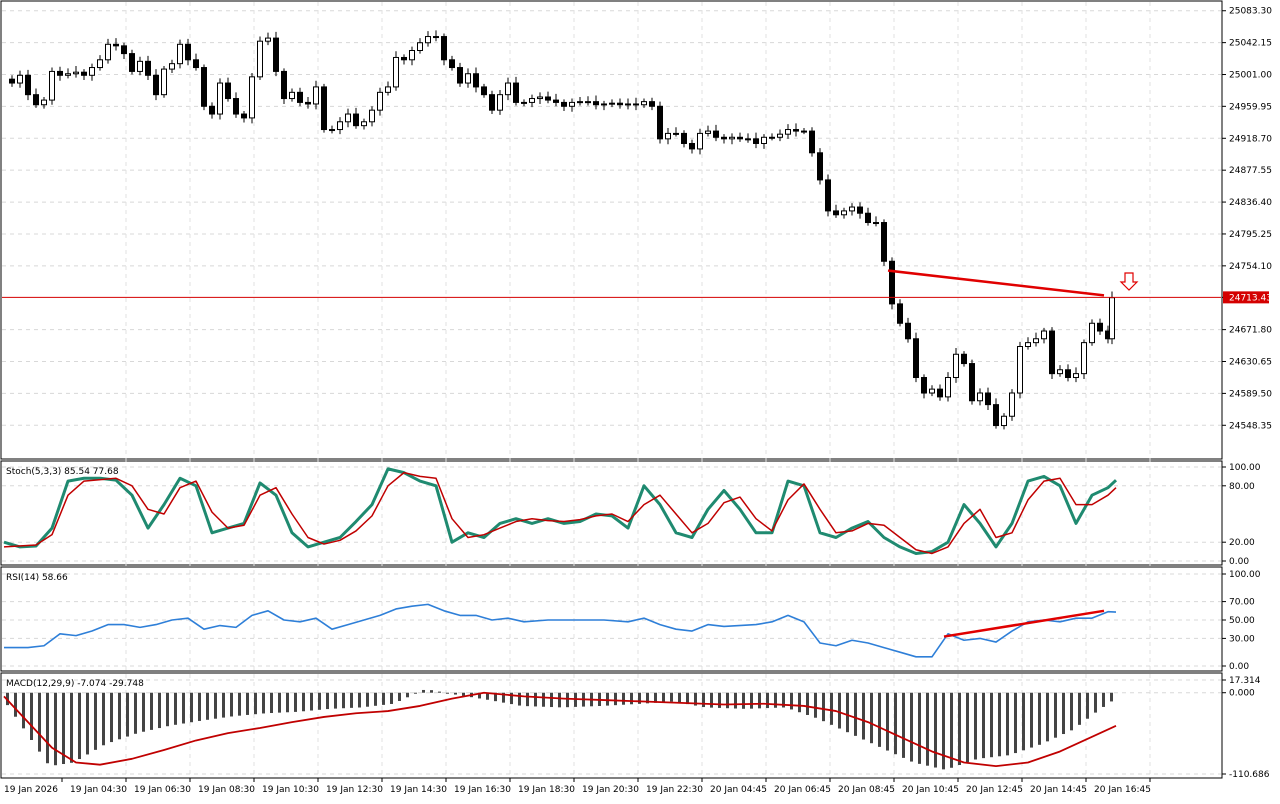 This screenshot has width=1280, height=804. Describe the element at coordinates (1250, 267) in the screenshot. I see `price-tick-label: 24754.10` at that location.